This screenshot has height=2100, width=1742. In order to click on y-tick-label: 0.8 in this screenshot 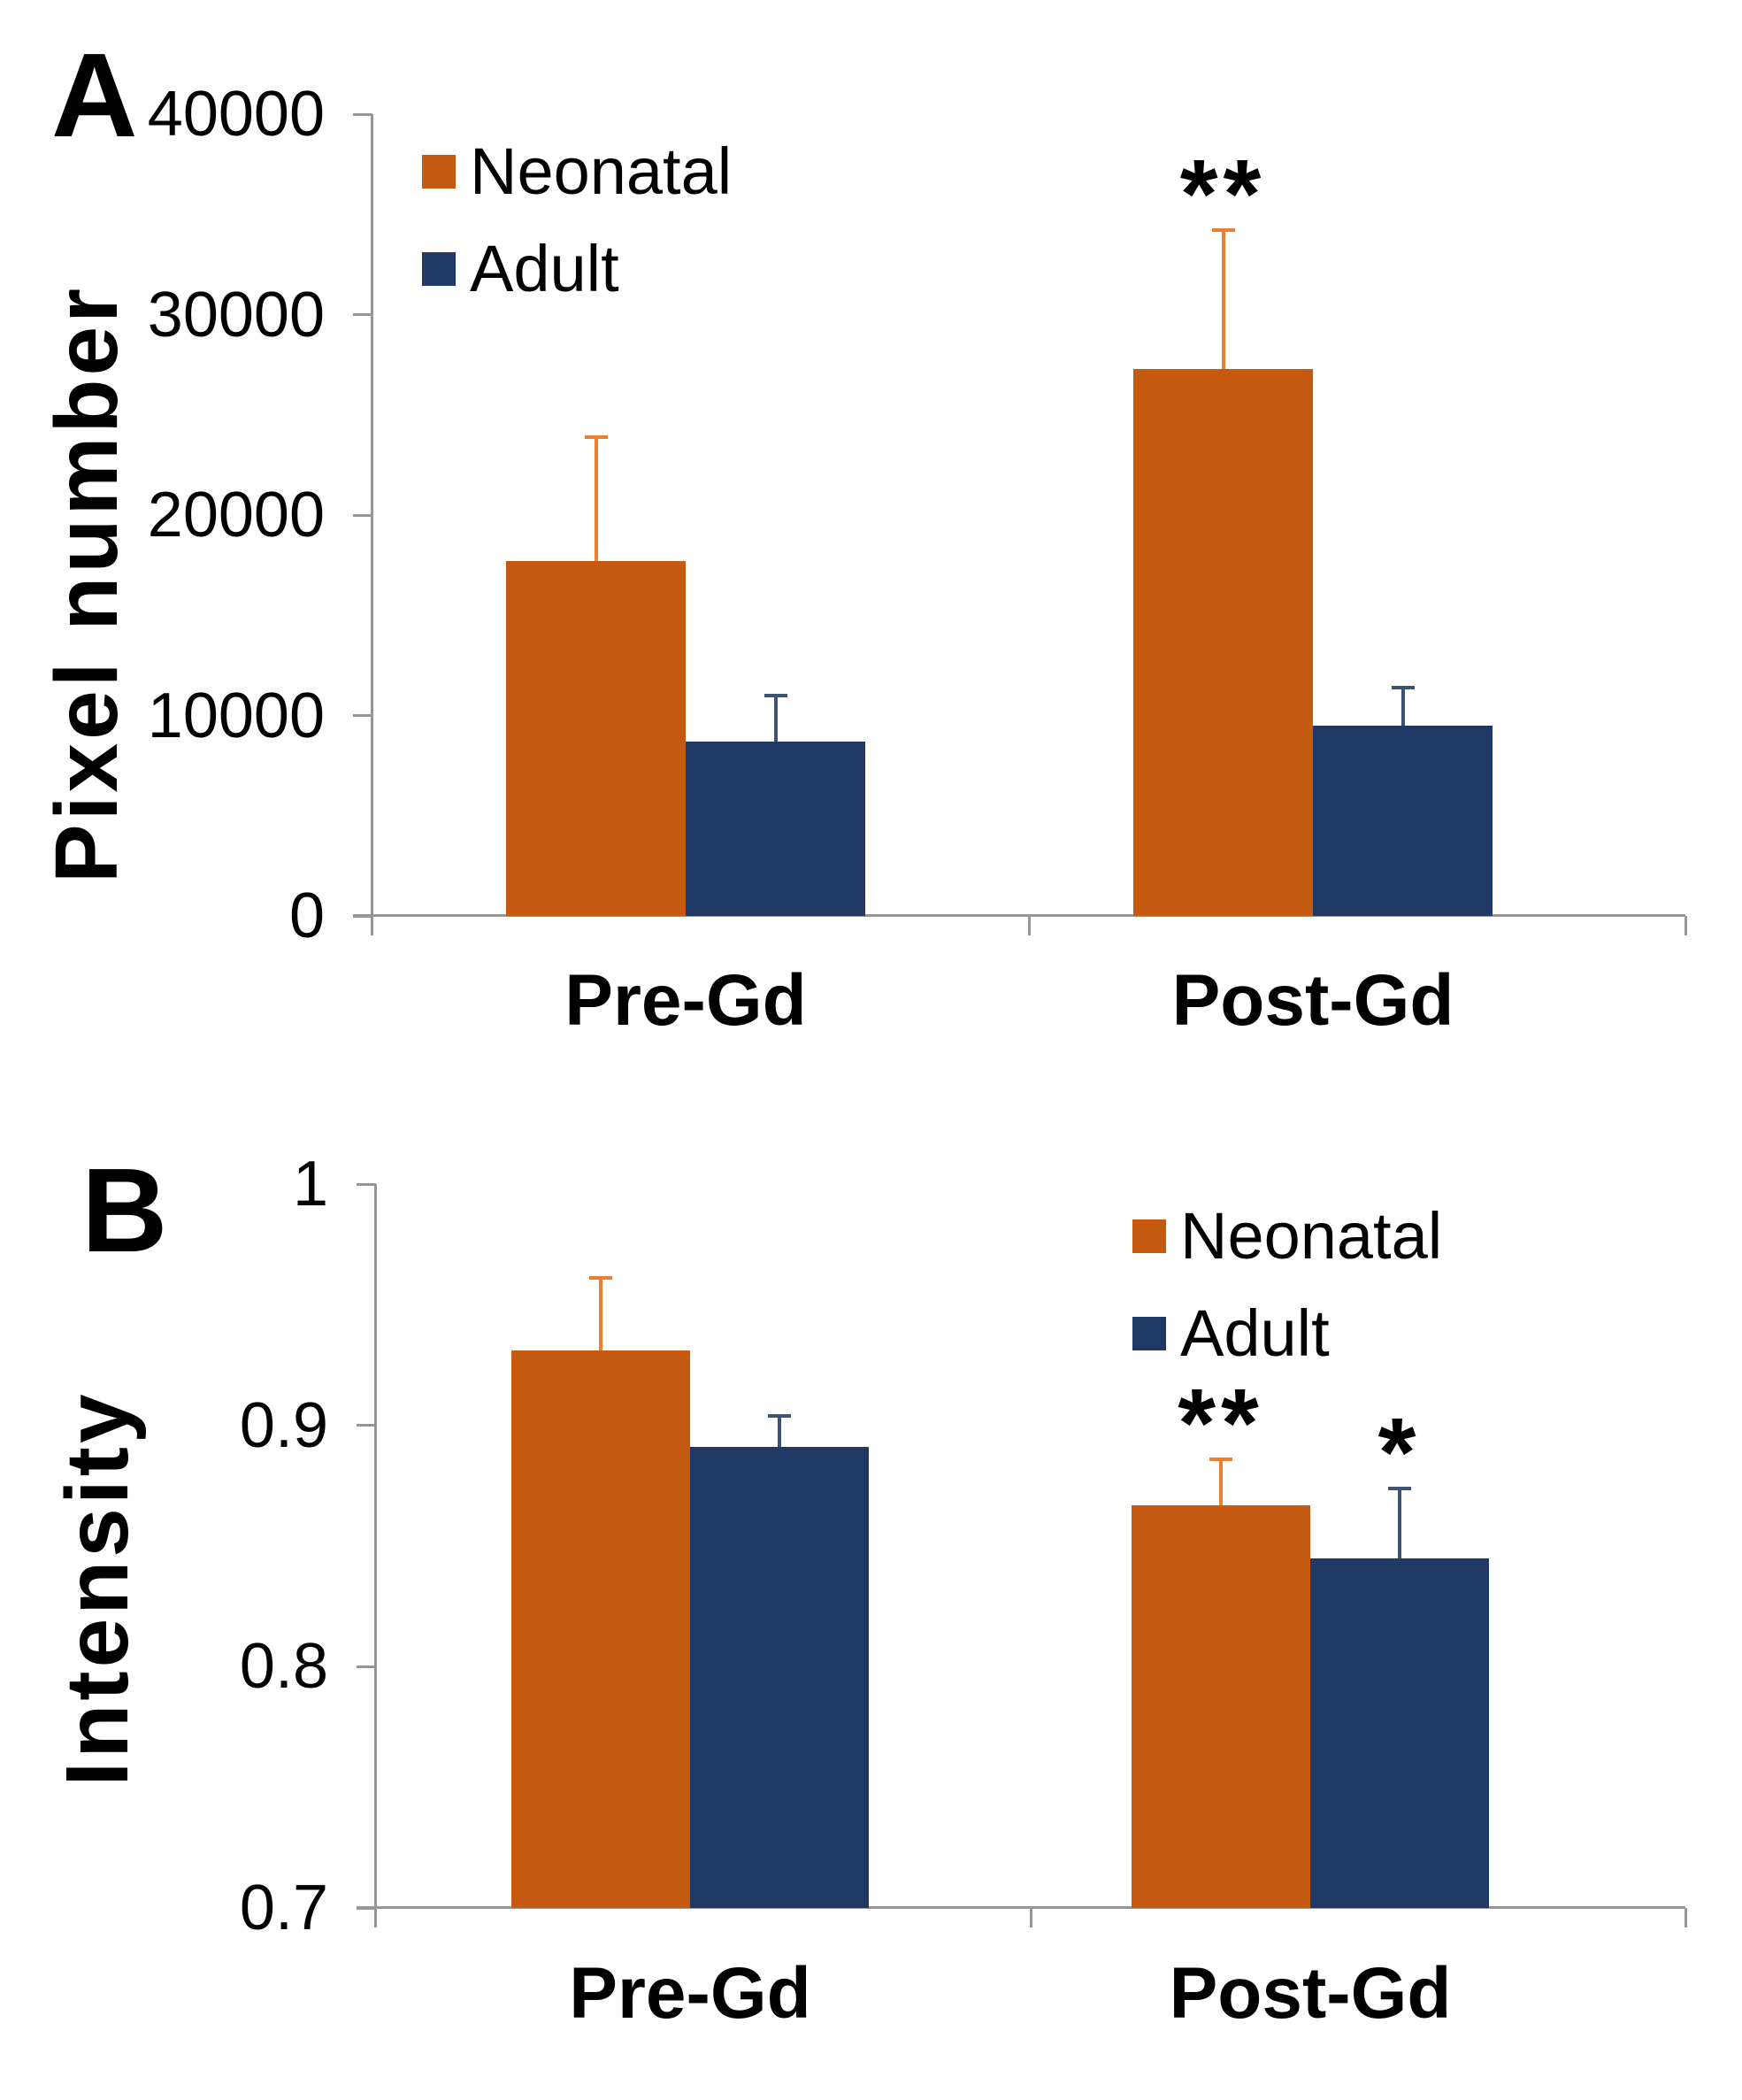, I will do `click(283, 1667)`.